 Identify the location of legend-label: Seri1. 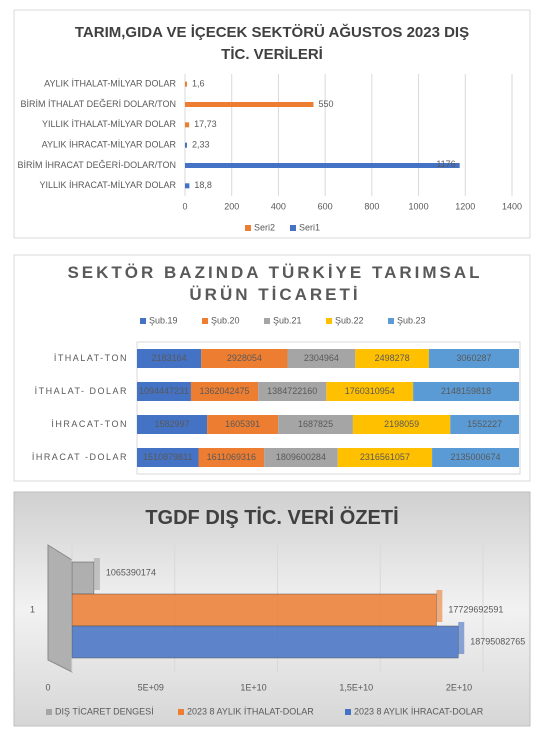
(309, 227).